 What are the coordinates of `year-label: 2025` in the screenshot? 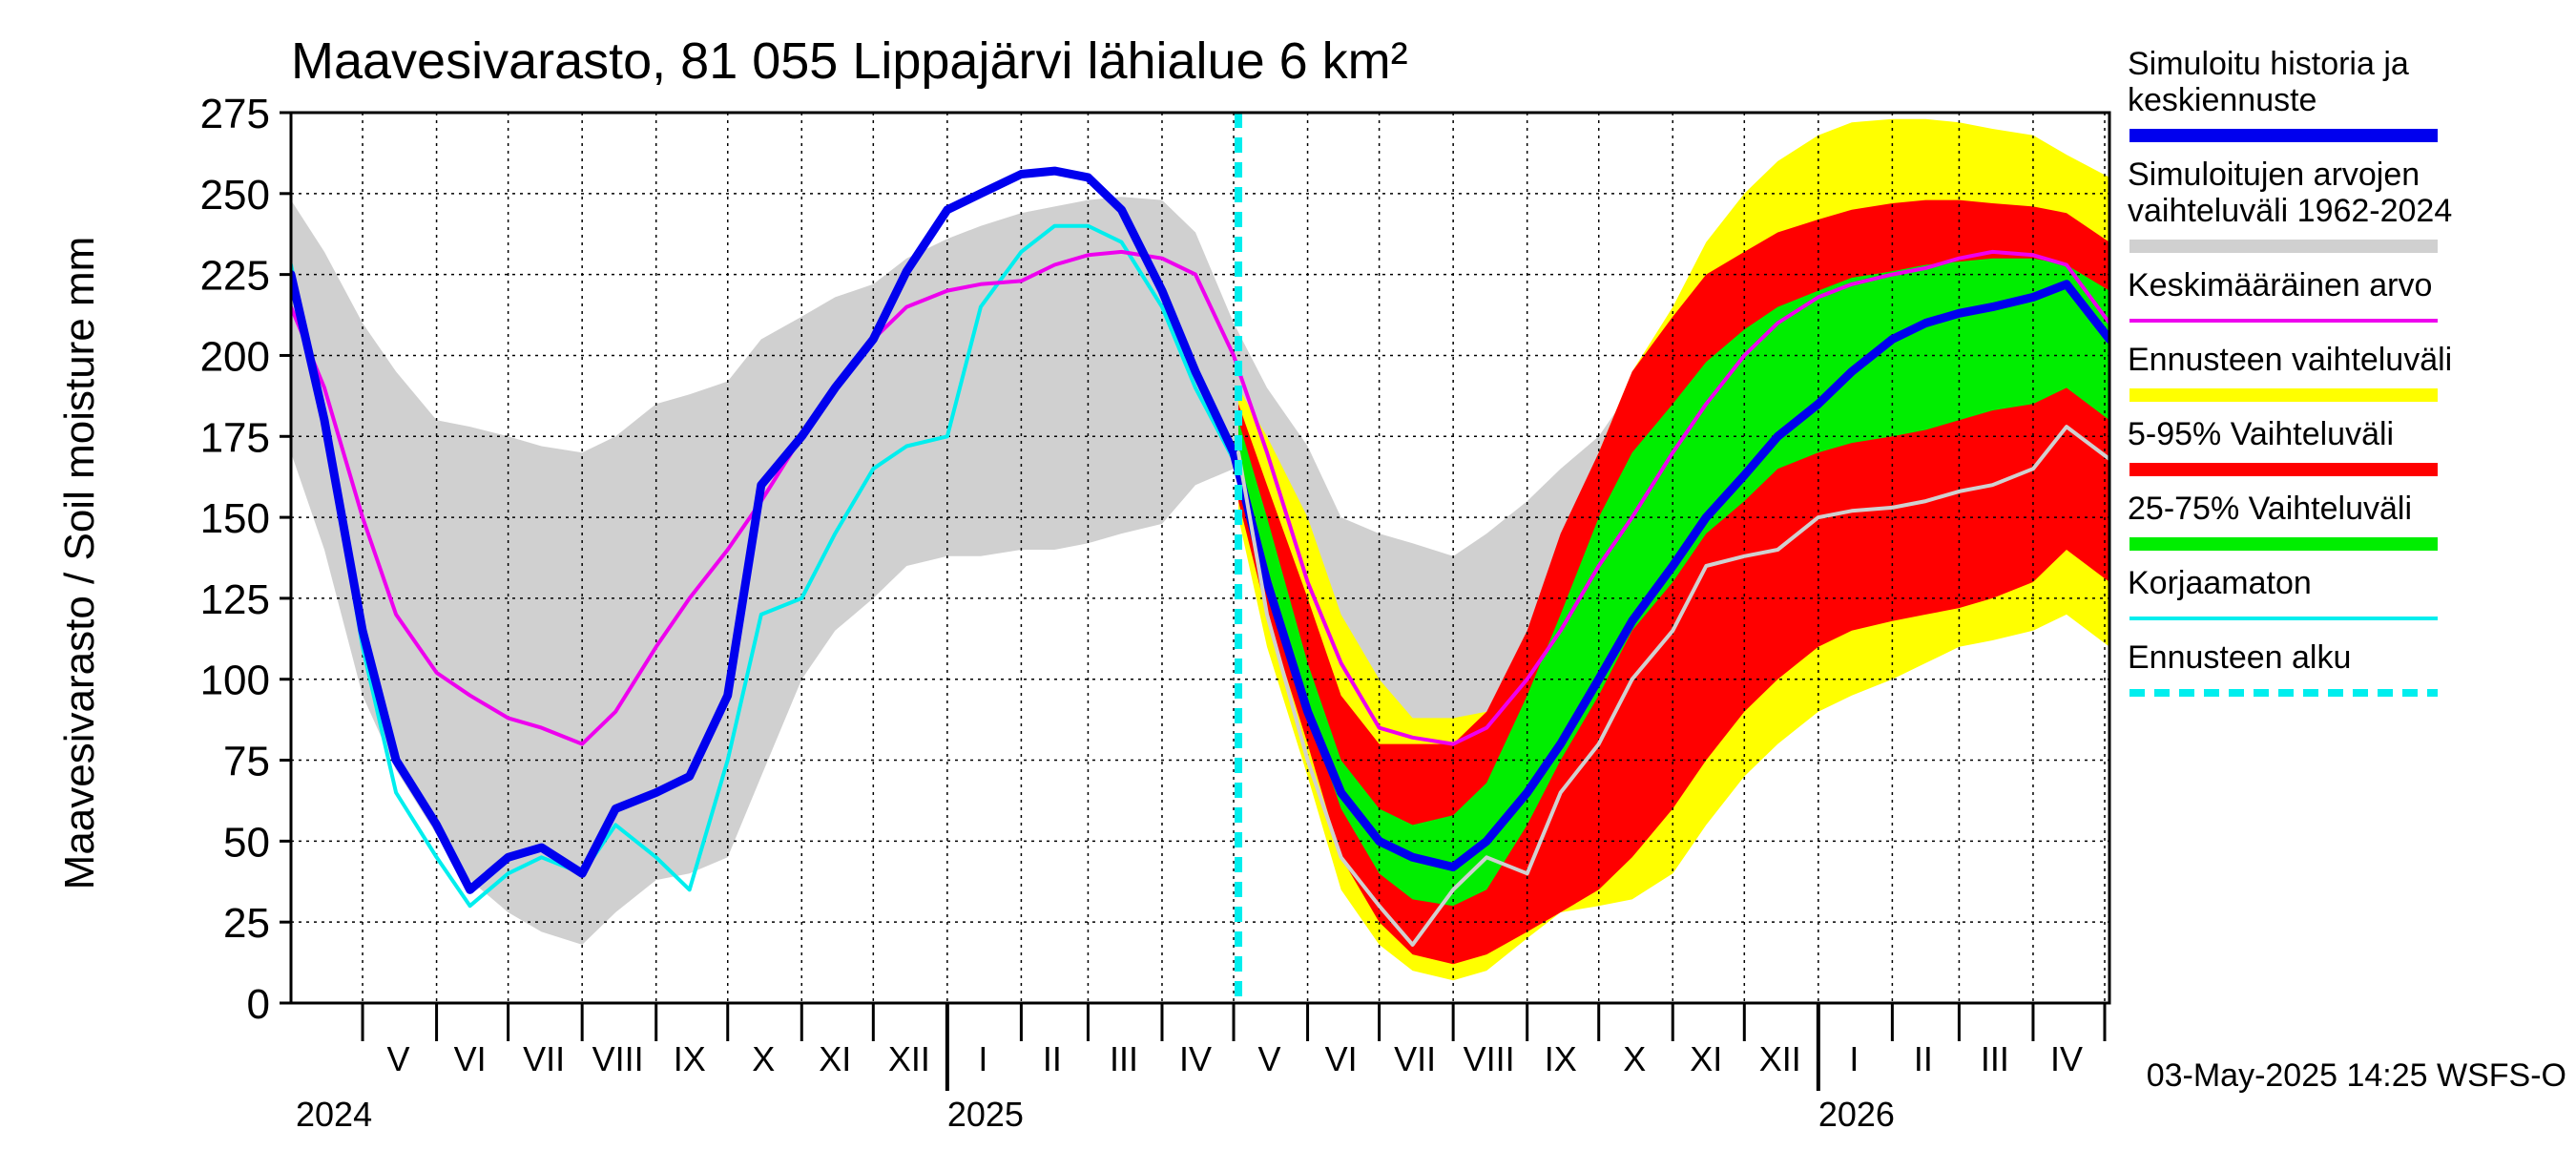 It's located at (985, 1114).